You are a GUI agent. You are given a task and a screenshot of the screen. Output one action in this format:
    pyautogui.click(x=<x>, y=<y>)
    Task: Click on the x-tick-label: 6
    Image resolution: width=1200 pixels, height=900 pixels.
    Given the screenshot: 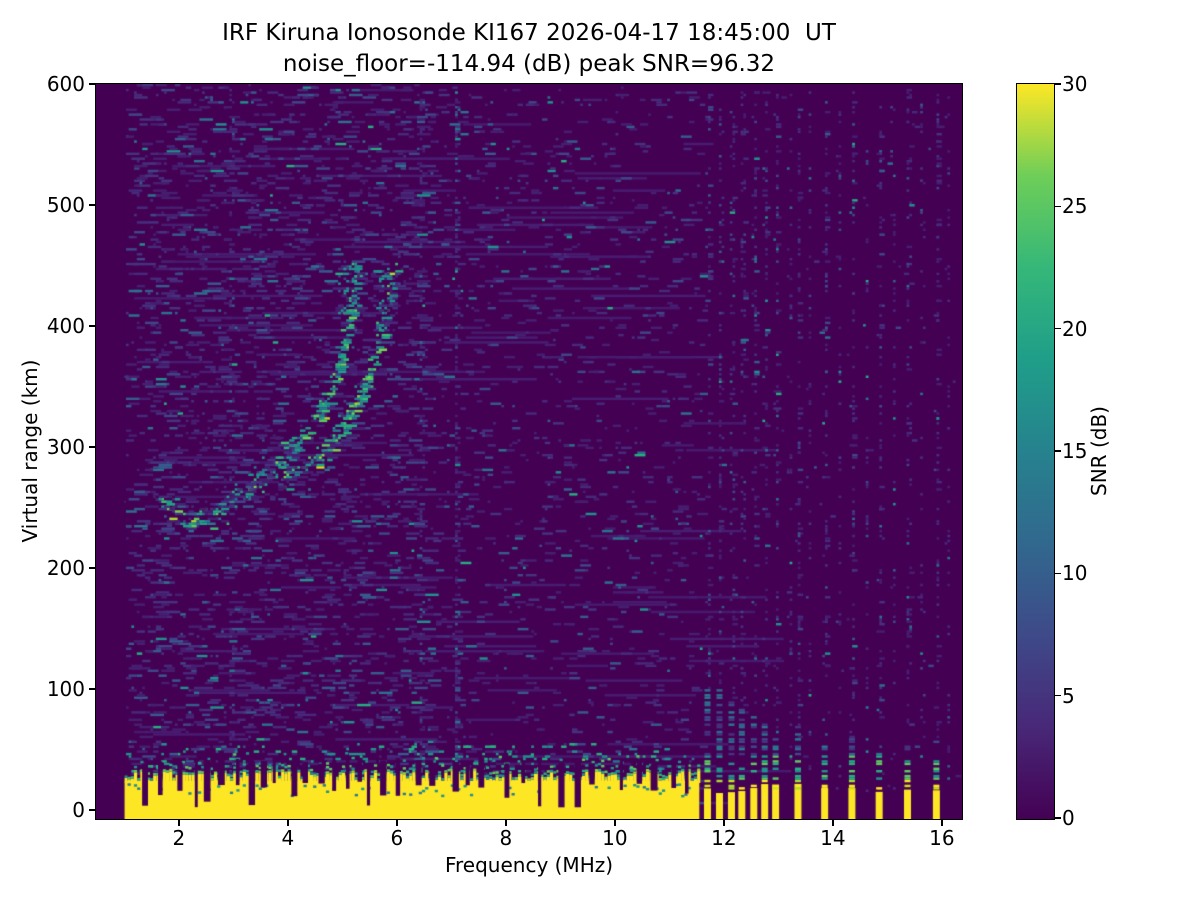 What is the action you would take?
    pyautogui.click(x=397, y=838)
    